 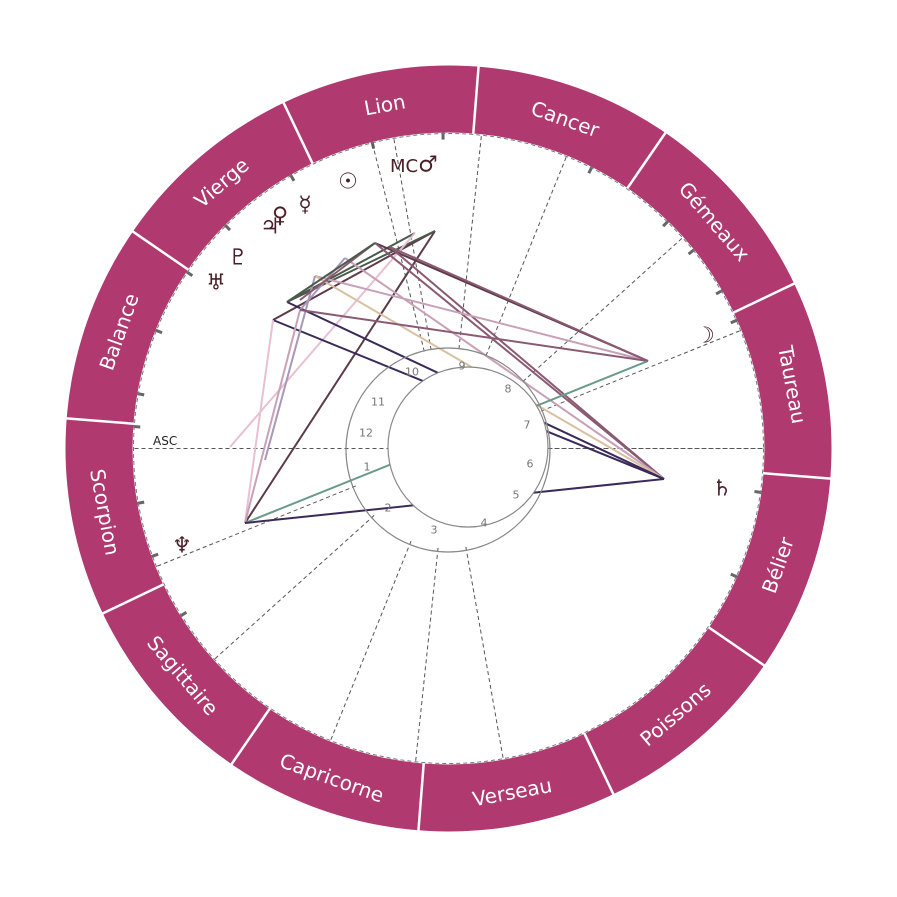 What do you see at coordinates (366, 433) in the screenshot?
I see `house-number-12: 12` at bounding box center [366, 433].